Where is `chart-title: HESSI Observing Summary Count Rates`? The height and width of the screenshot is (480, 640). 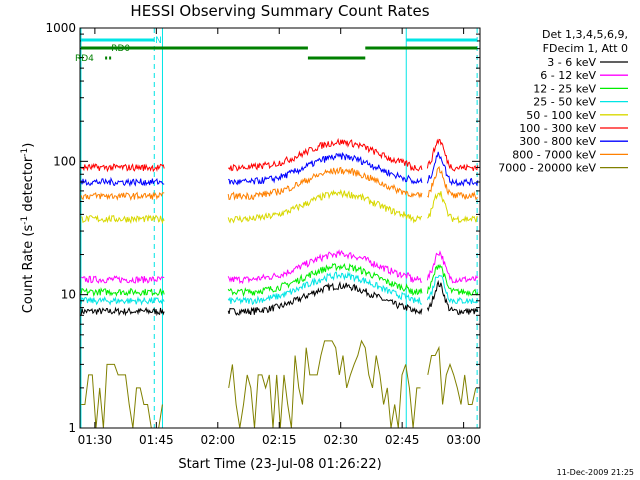 chart-title: HESSI Observing Summary Count Rates is located at coordinates (279, 11).